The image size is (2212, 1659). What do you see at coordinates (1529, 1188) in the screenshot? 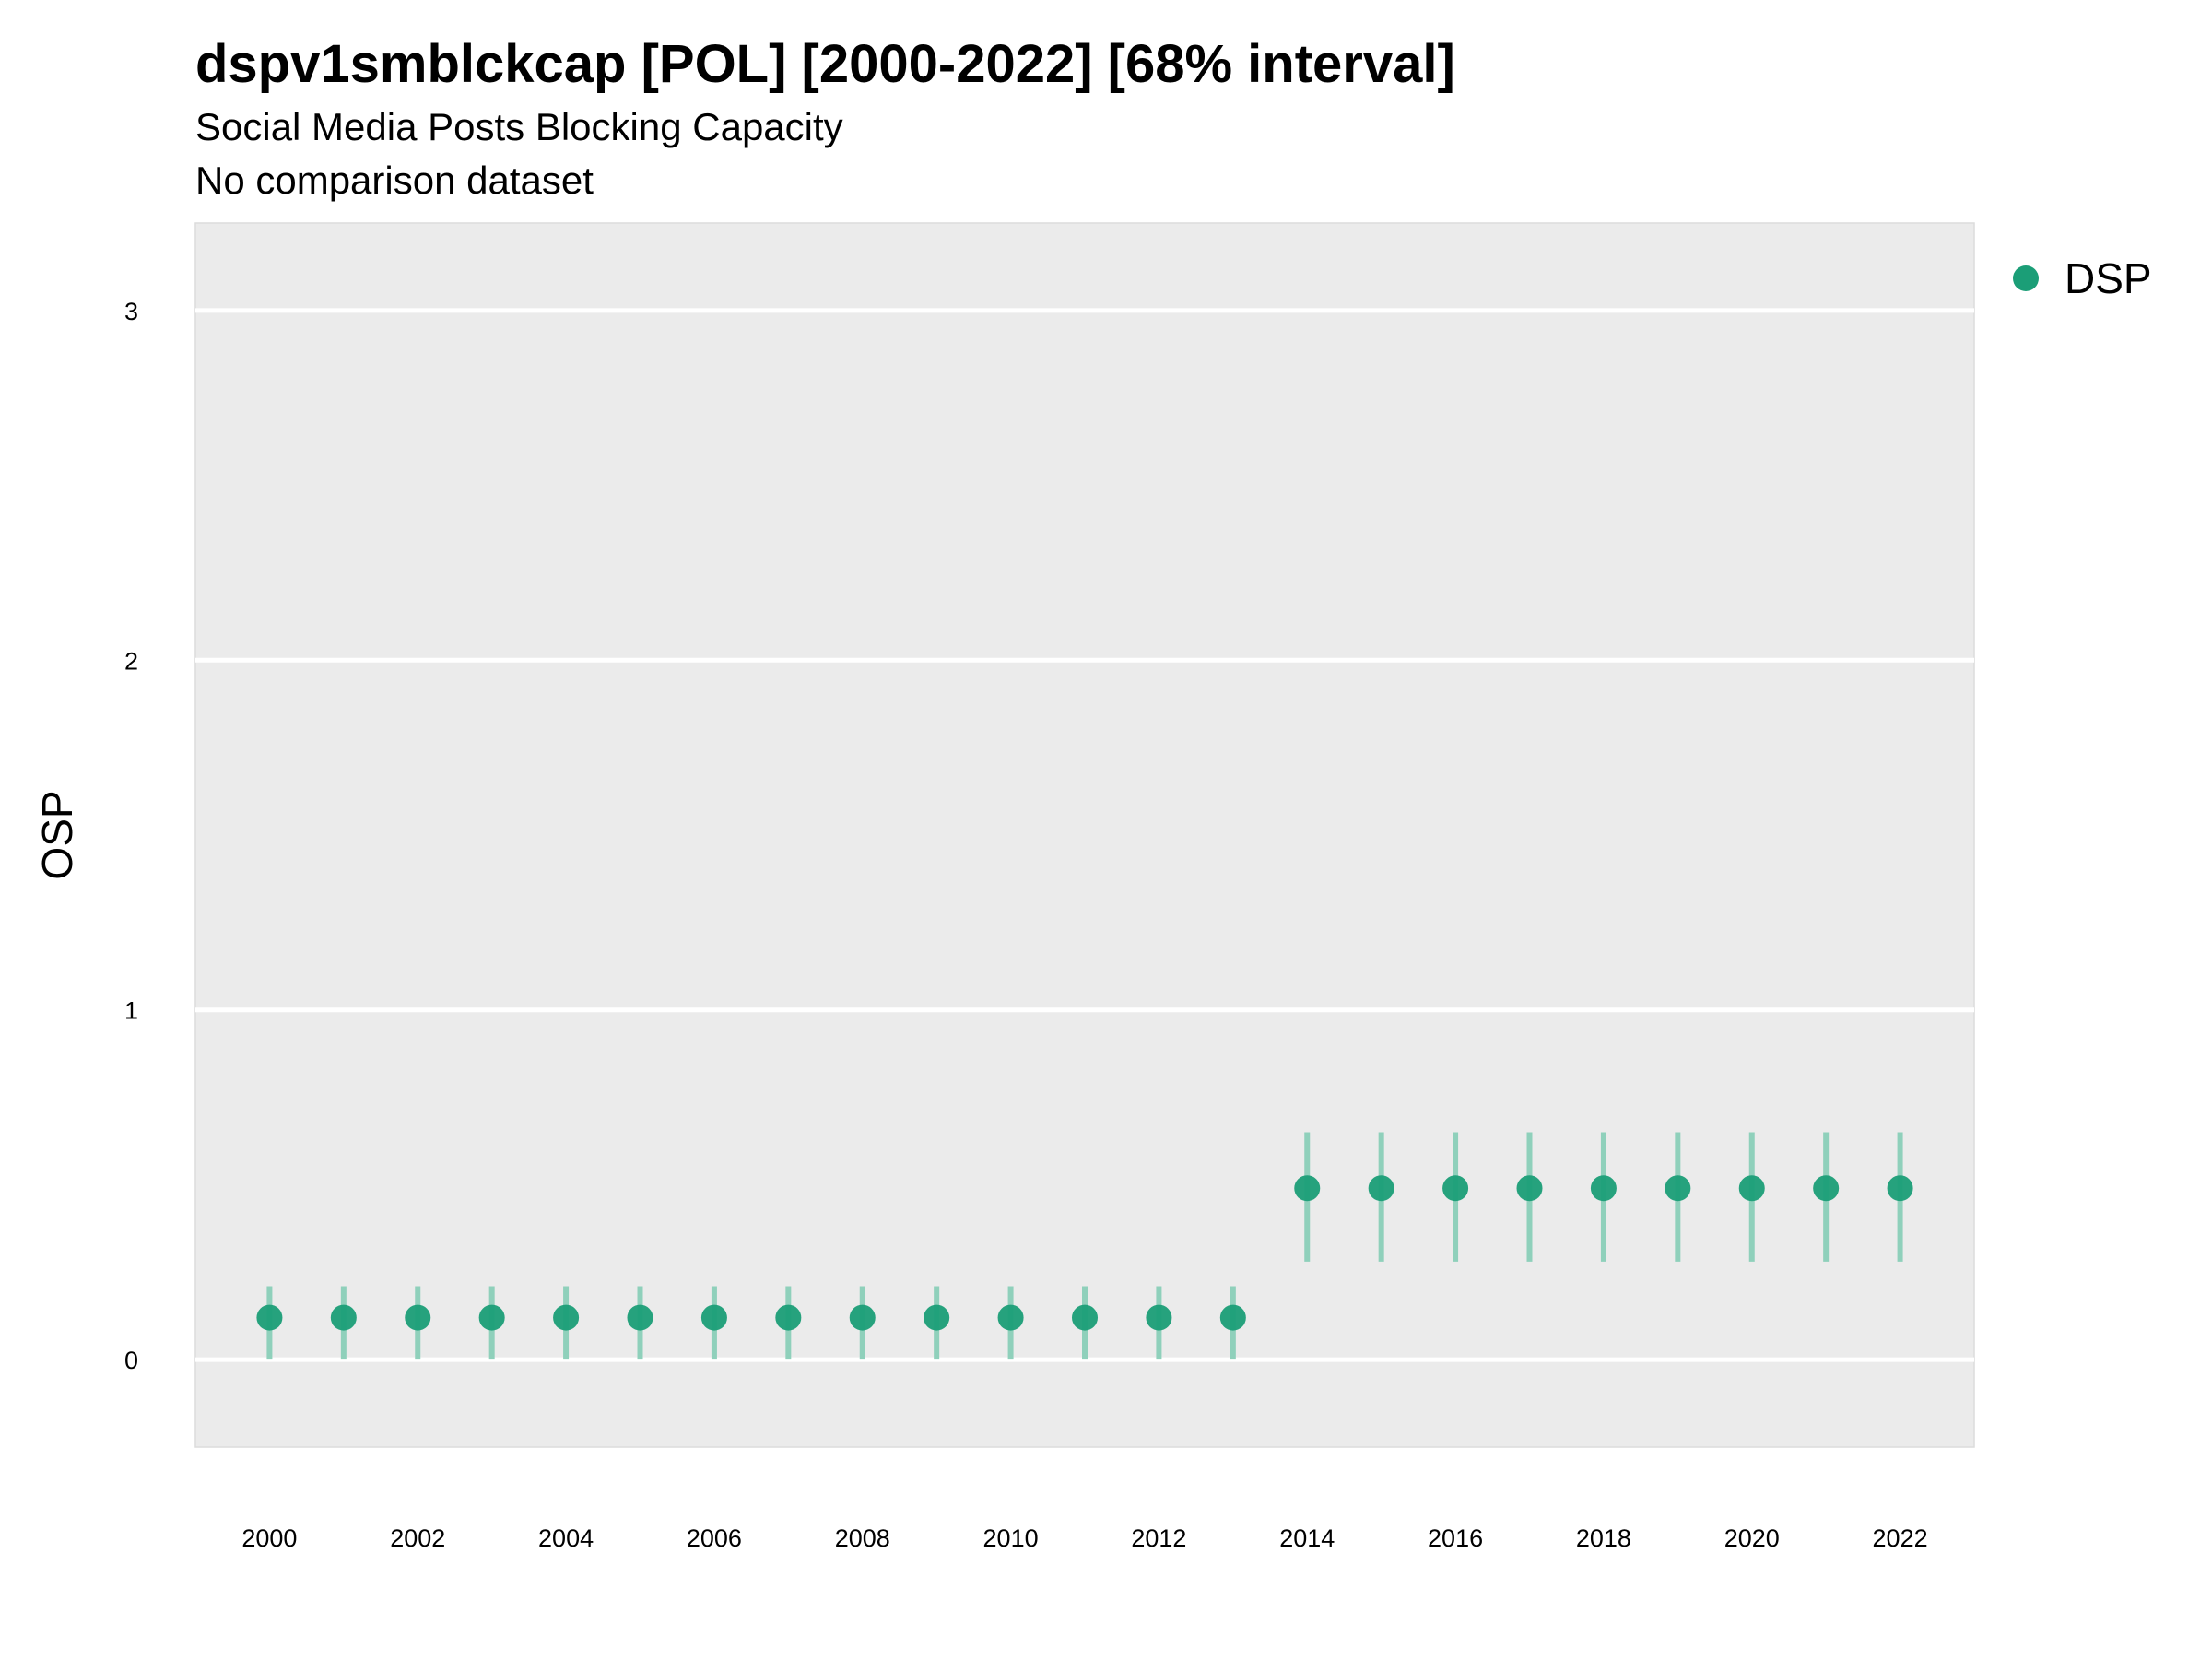
I see `data-point-2017` at bounding box center [1529, 1188].